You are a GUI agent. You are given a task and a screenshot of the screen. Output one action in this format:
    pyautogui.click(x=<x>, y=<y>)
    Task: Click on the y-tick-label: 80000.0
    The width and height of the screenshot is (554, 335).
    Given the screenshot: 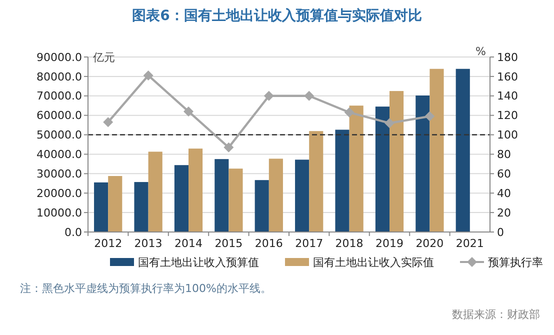 What is the action you would take?
    pyautogui.click(x=59, y=77)
    